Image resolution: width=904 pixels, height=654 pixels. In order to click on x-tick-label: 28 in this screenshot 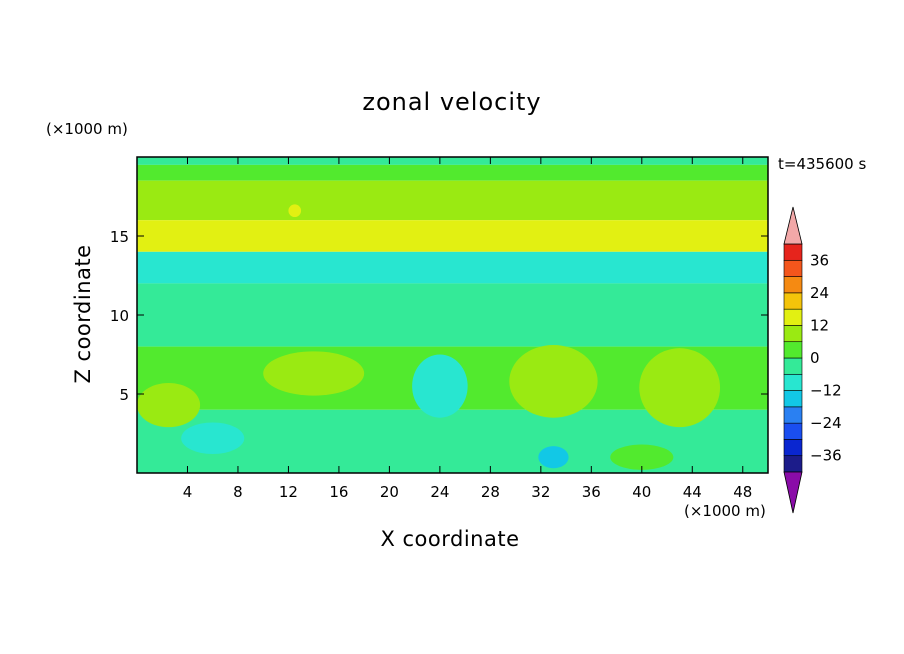, I will do `click(490, 492)`.